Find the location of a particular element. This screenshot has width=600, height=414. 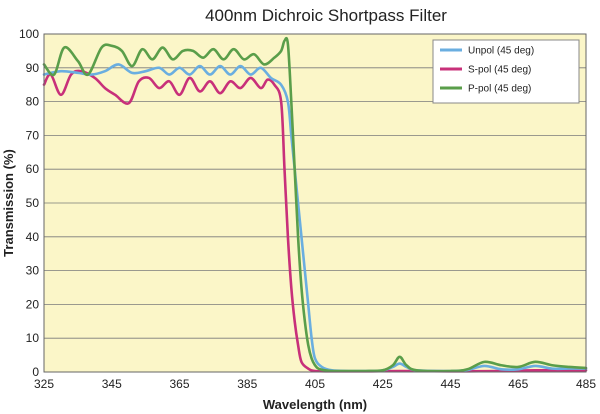

y-tick-labels: 0 10 20 30 40 50 60 70 80 90 100 is located at coordinates (29, 203).